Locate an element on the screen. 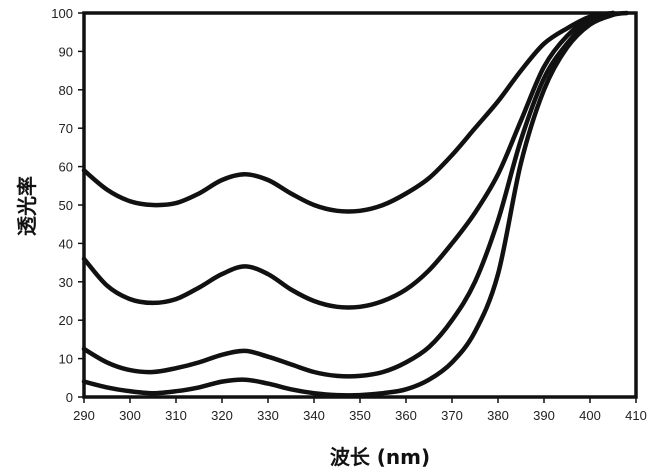  x-tick-label: 400 is located at coordinates (590, 415).